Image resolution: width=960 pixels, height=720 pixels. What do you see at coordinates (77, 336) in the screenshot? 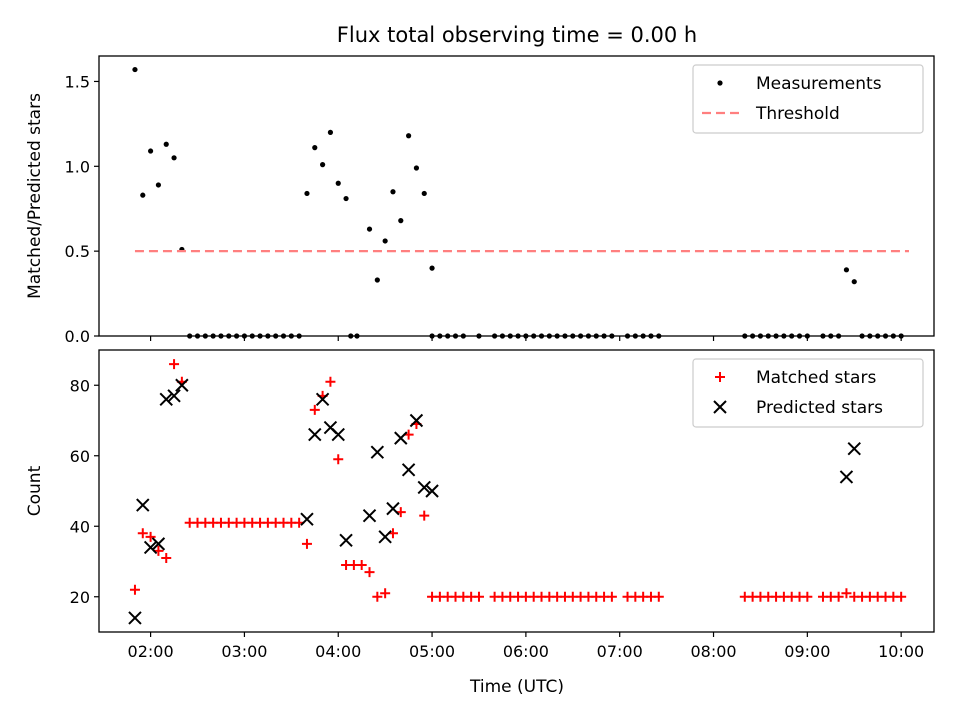
I see `y-tick-label: 0.0` at bounding box center [77, 336].